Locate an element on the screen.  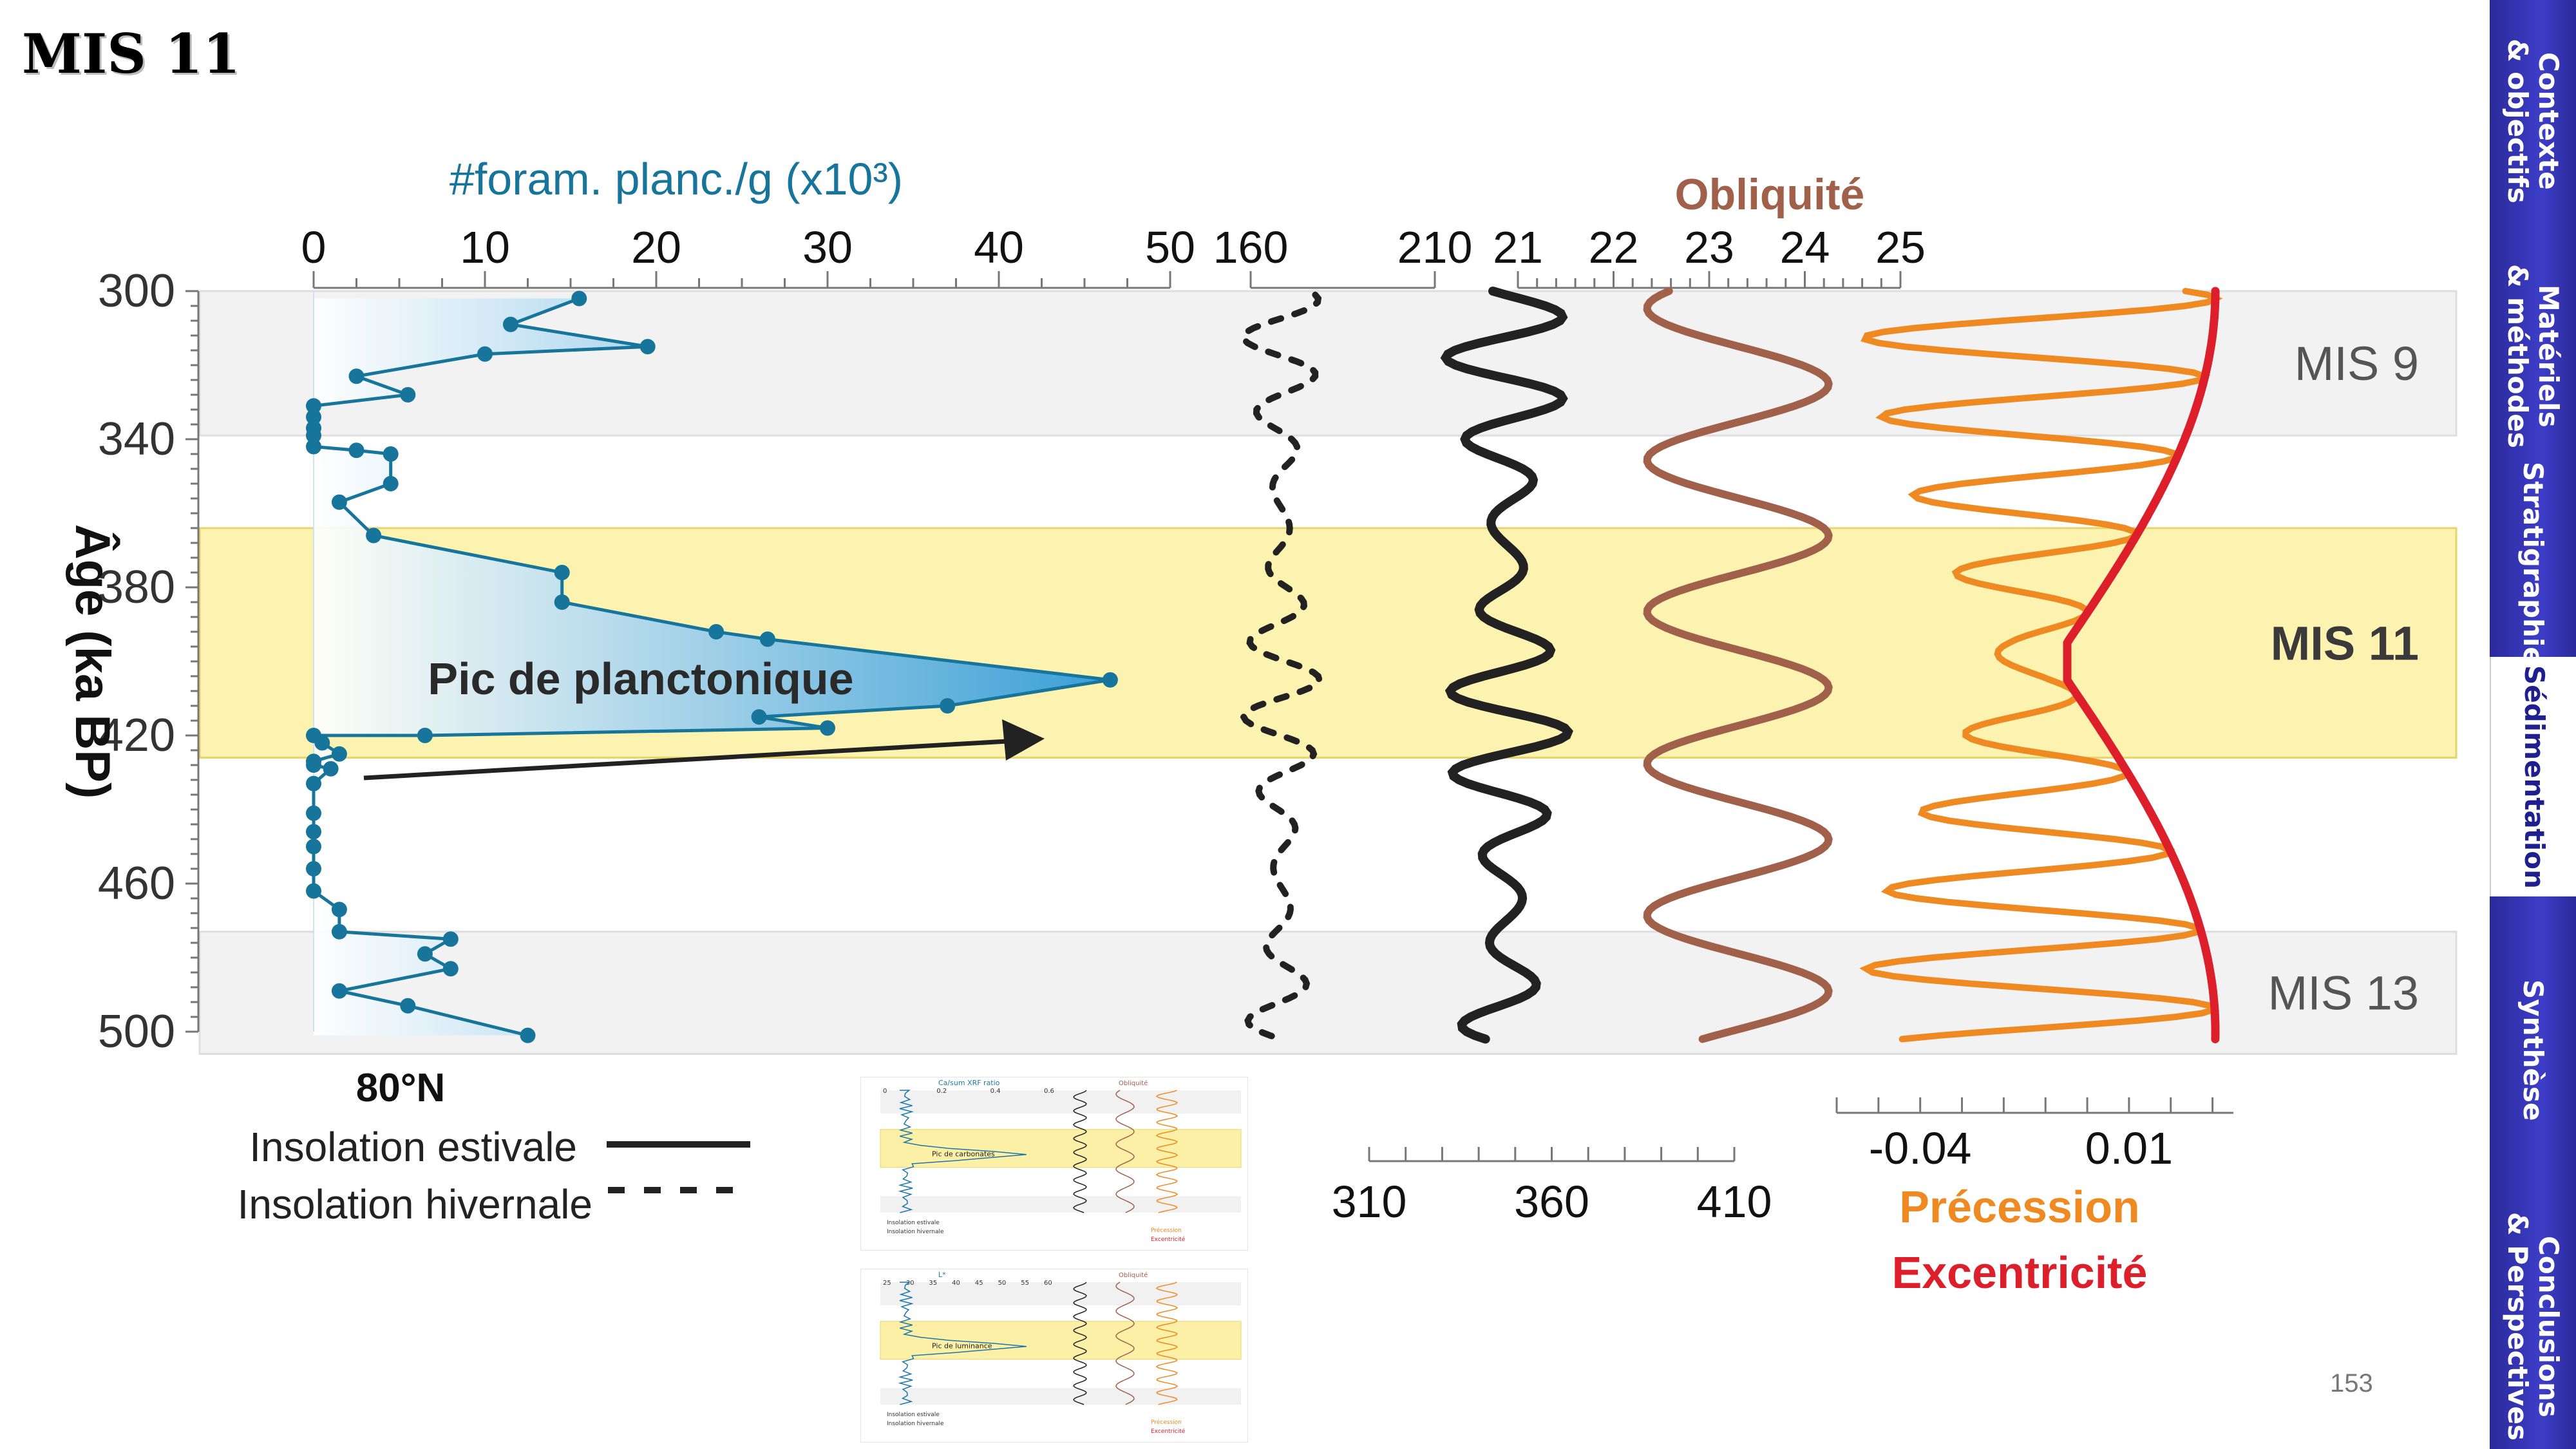
nav-tab-2: Matériels & méthodes is located at coordinates (2533, 356).